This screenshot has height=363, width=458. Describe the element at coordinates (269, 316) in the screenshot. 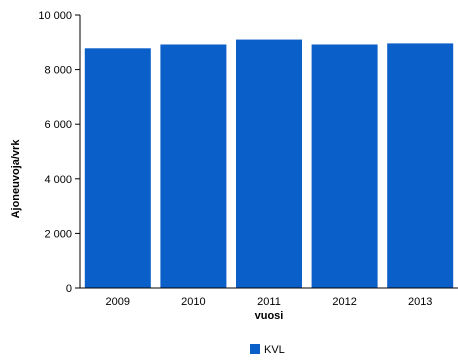

I see `x-axis-title: vuosi` at that location.